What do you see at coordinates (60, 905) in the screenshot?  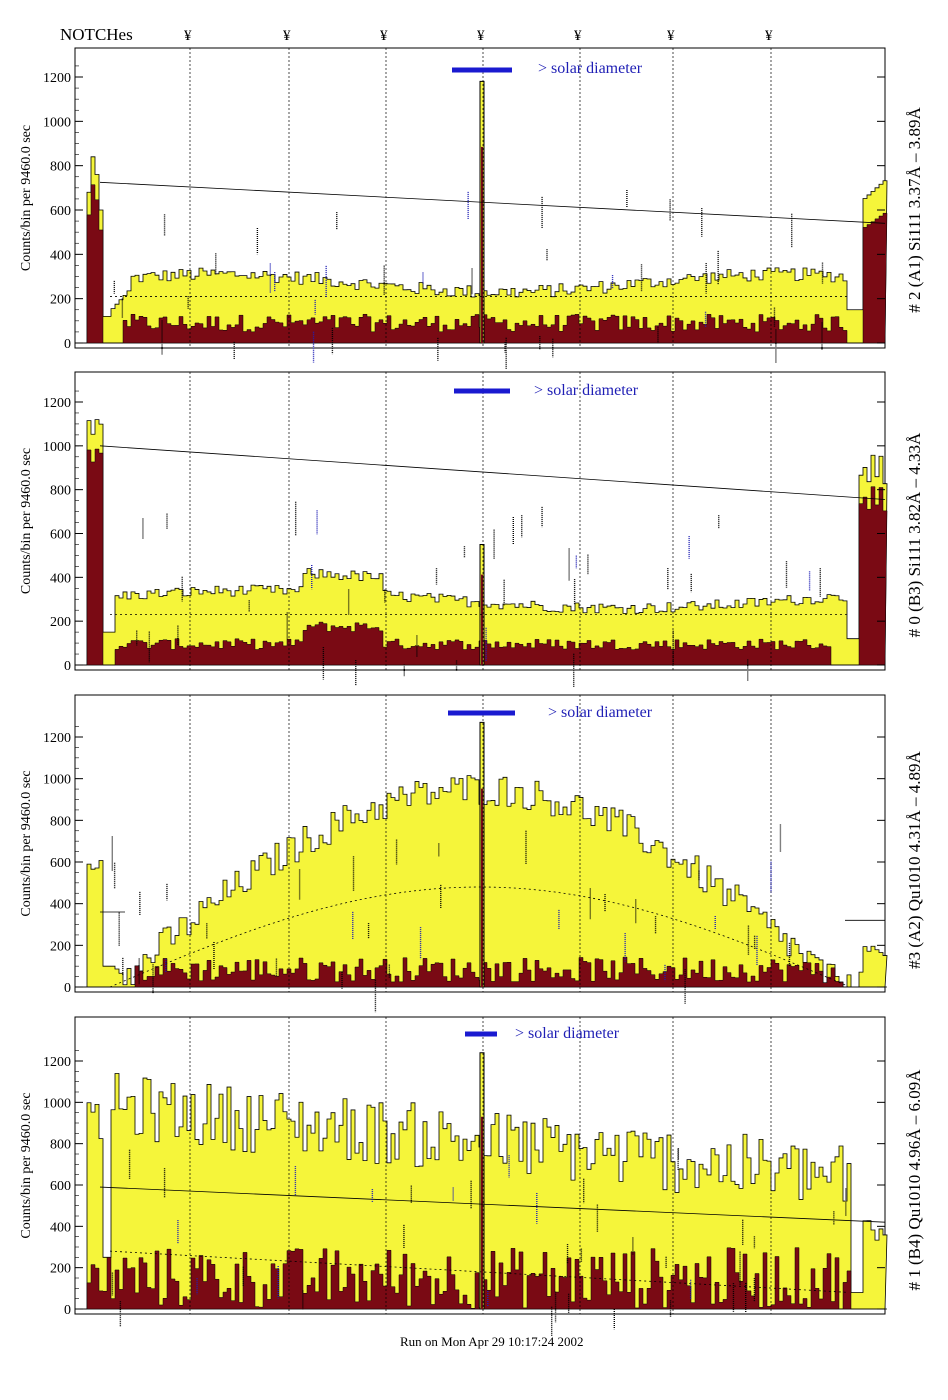 I see `ytick-label-2-2: 400` at bounding box center [60, 905].